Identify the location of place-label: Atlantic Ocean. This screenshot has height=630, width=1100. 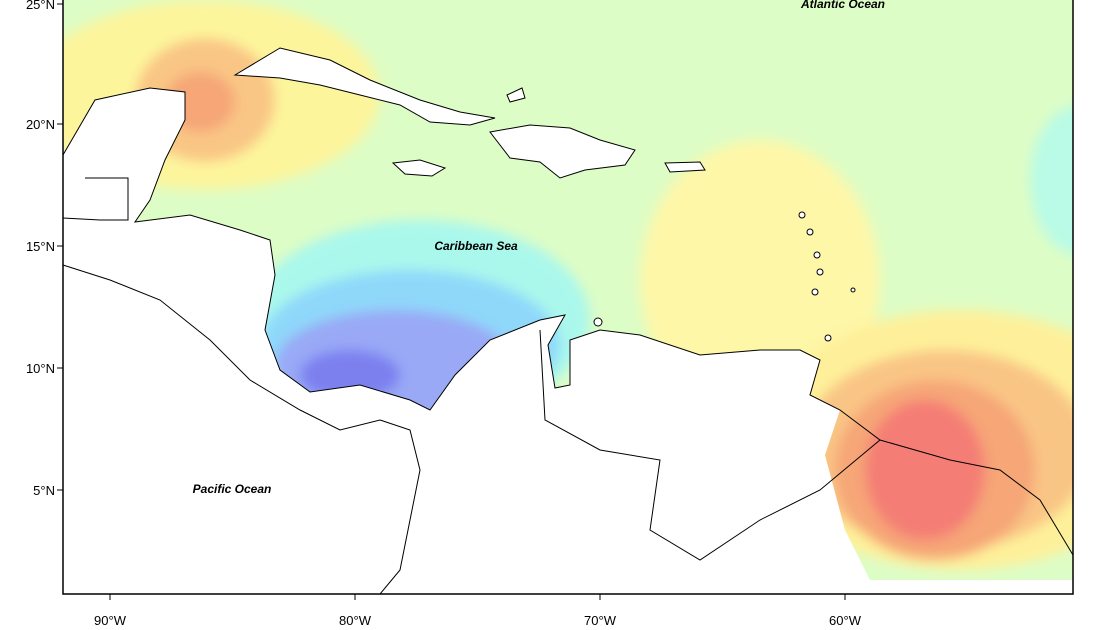
(842, 5).